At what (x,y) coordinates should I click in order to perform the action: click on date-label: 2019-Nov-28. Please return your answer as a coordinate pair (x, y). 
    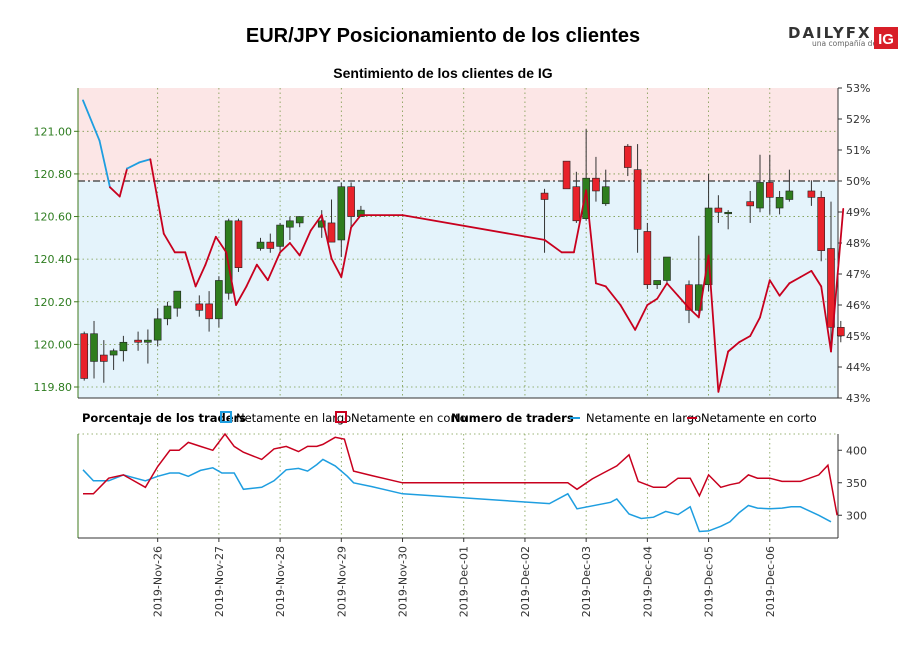
    Looking at the image, I should click on (280, 581).